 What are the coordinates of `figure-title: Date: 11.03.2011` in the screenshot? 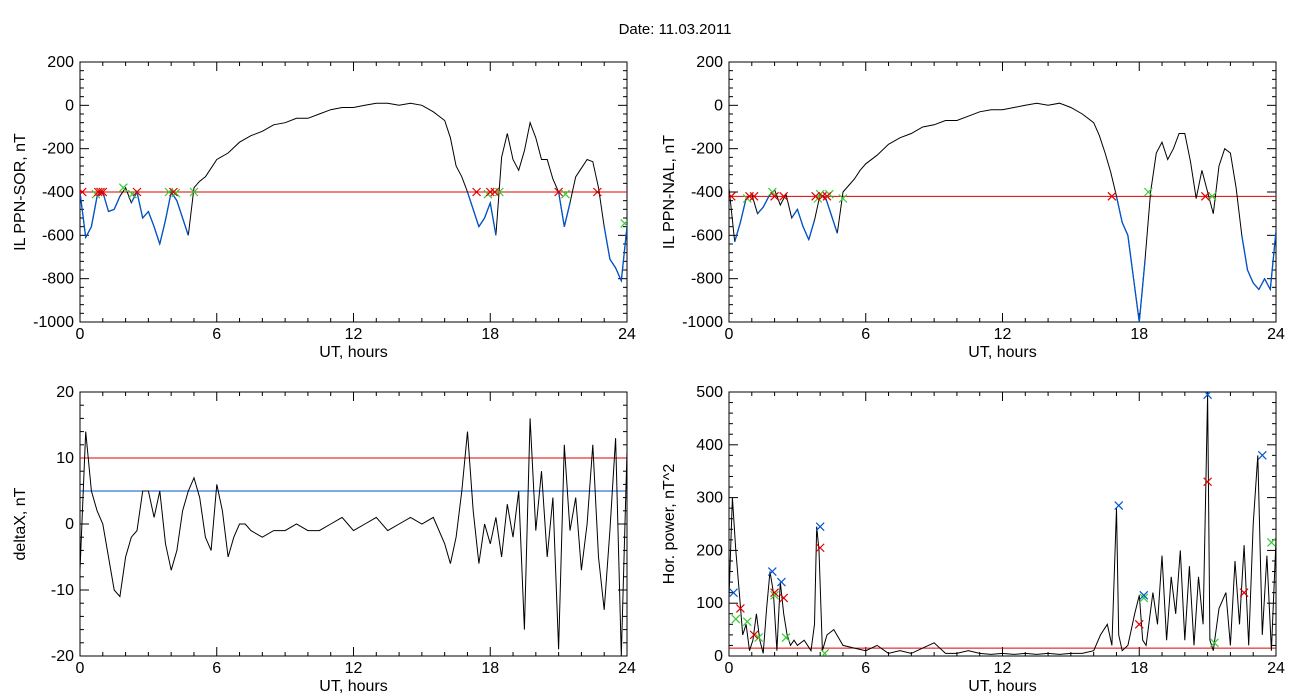 It's located at (675, 29).